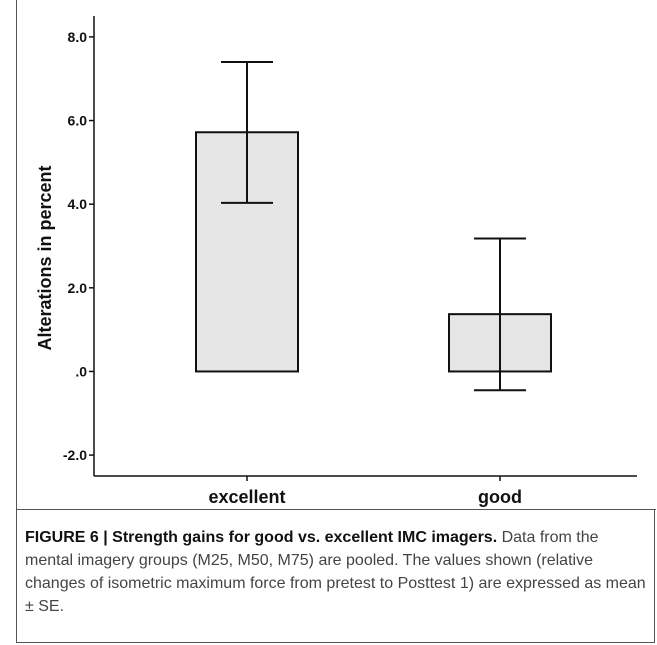 This screenshot has height=645, width=657. I want to click on x-category-label: good, so click(500, 497).